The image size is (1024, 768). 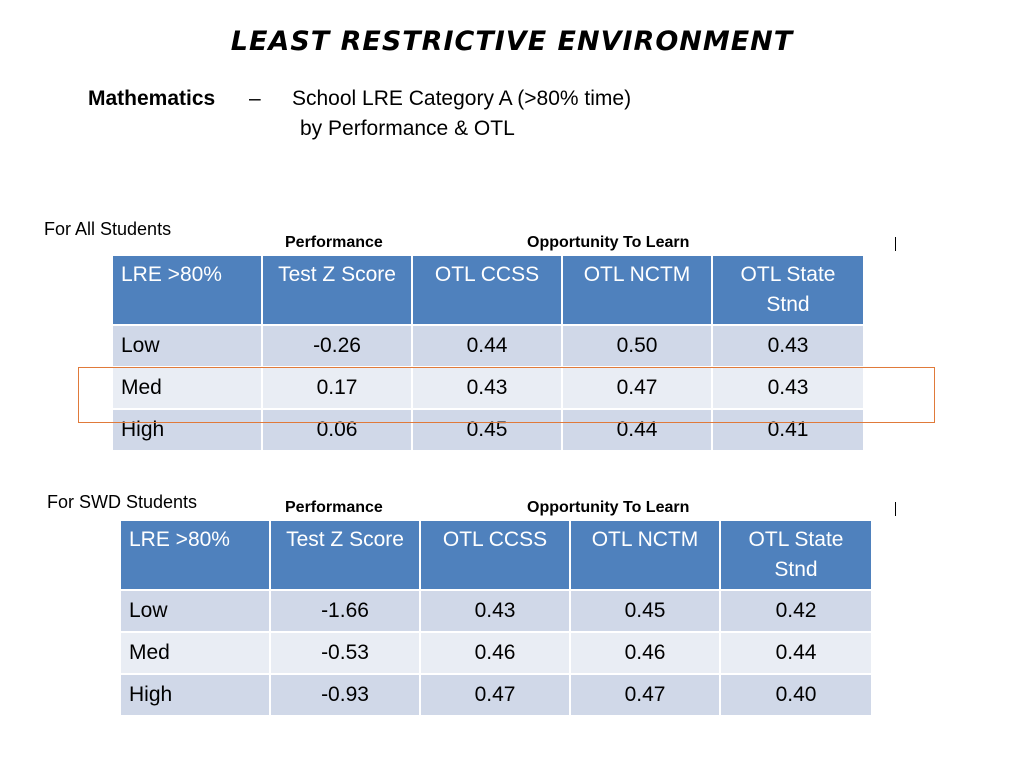 I want to click on table-cell: 0.50, so click(x=637, y=346).